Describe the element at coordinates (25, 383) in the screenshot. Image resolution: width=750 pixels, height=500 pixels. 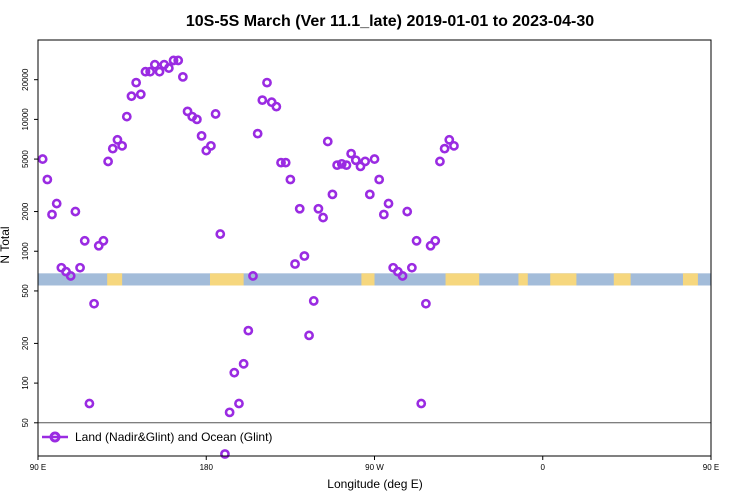
I see `y-tick-label: 100` at that location.